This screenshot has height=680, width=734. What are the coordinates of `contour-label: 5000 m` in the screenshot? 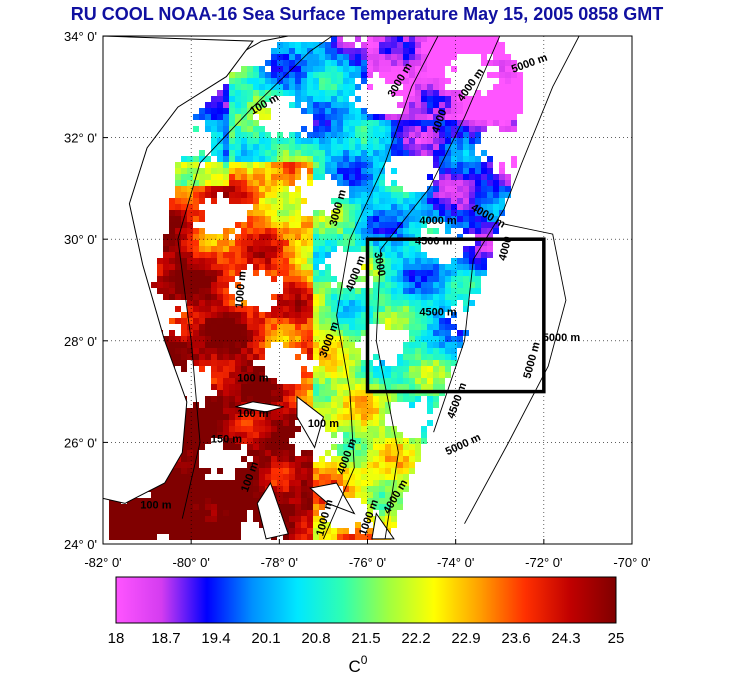 It's located at (562, 338).